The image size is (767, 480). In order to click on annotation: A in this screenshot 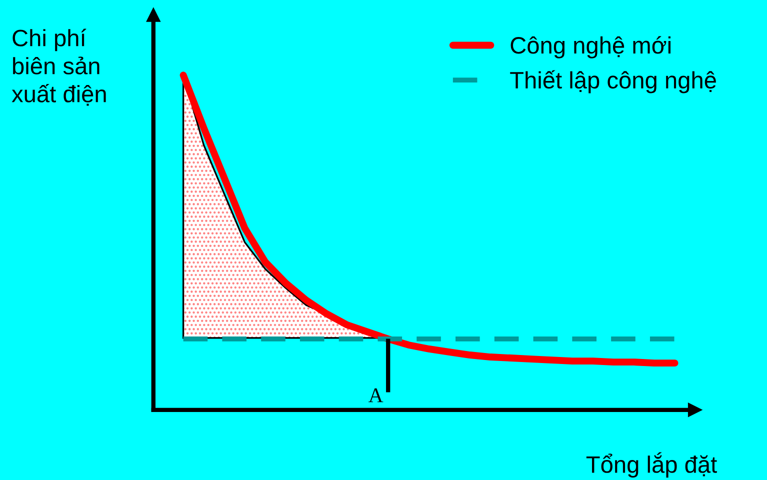, I will do `click(376, 395)`.